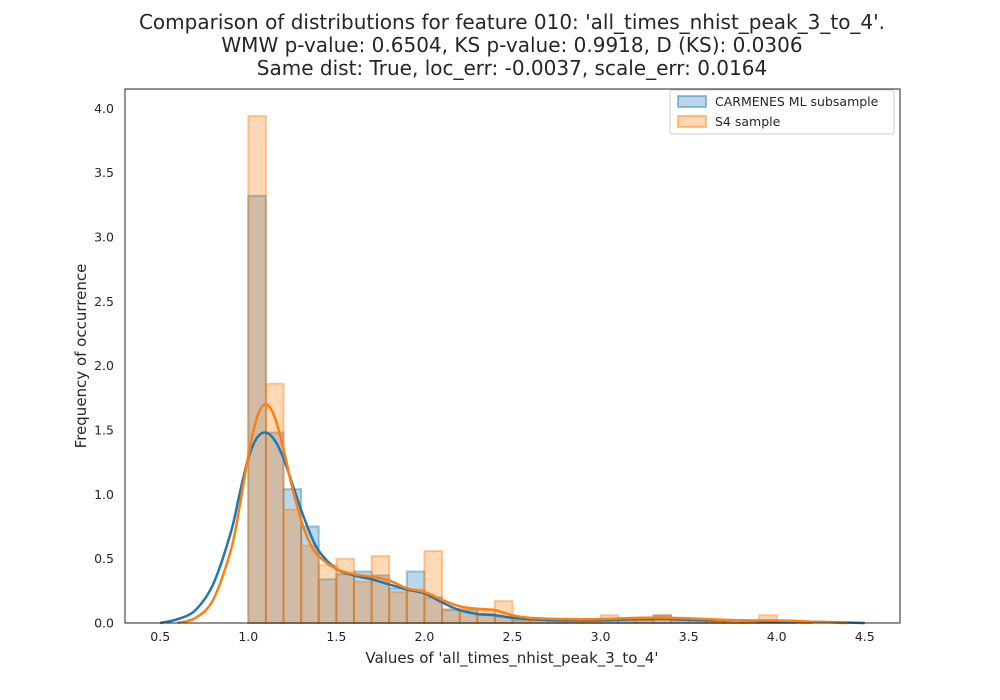 The image size is (1000, 700). I want to click on y-tick-label-5: 2.5, so click(104, 301).